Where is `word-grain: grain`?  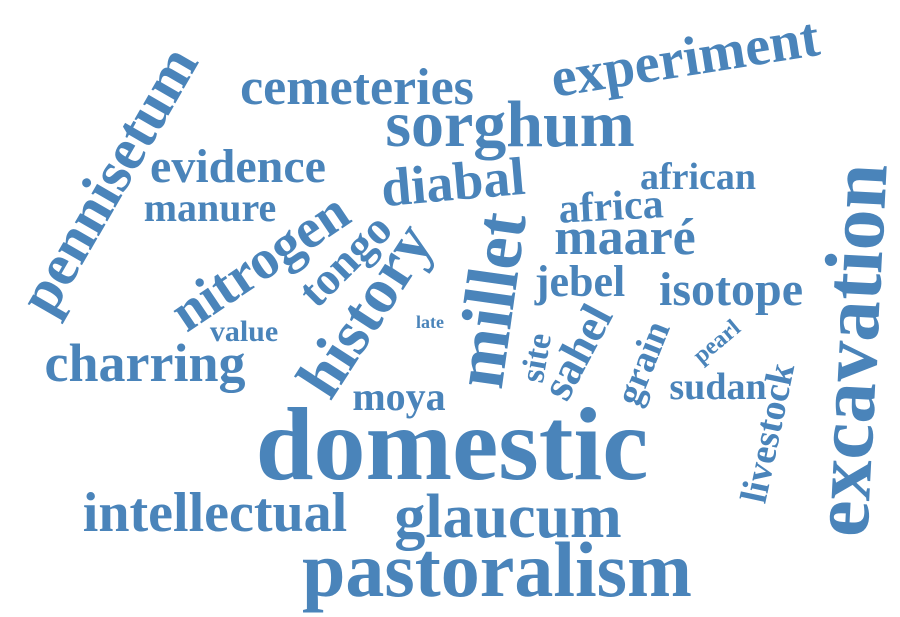
word-grain: grain is located at coordinates (643, 363).